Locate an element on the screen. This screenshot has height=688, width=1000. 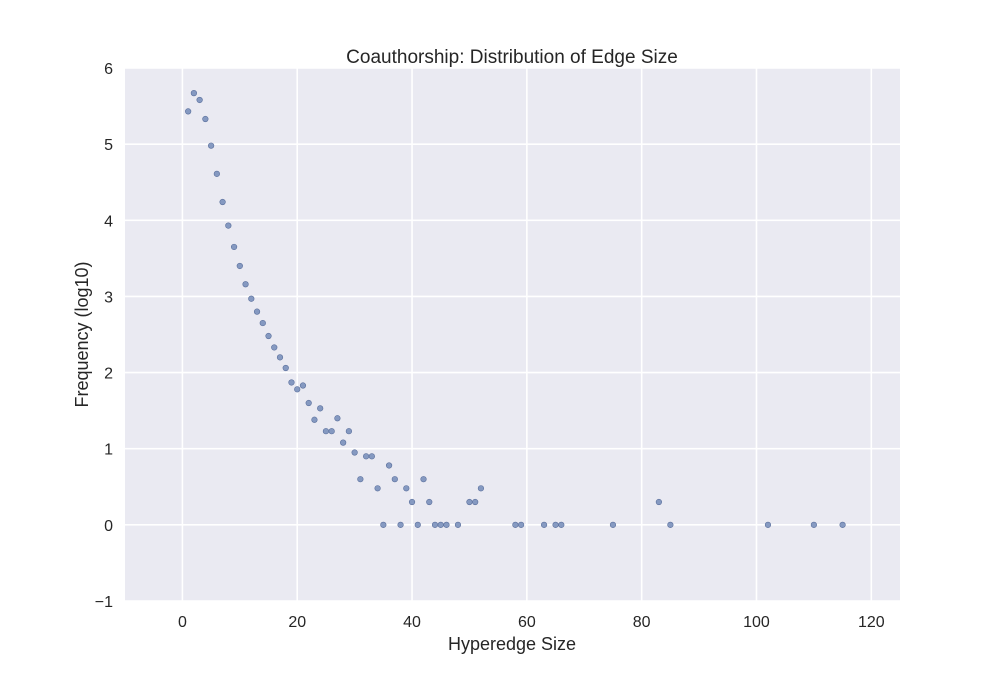
x-tick-label: 20 is located at coordinates (297, 622).